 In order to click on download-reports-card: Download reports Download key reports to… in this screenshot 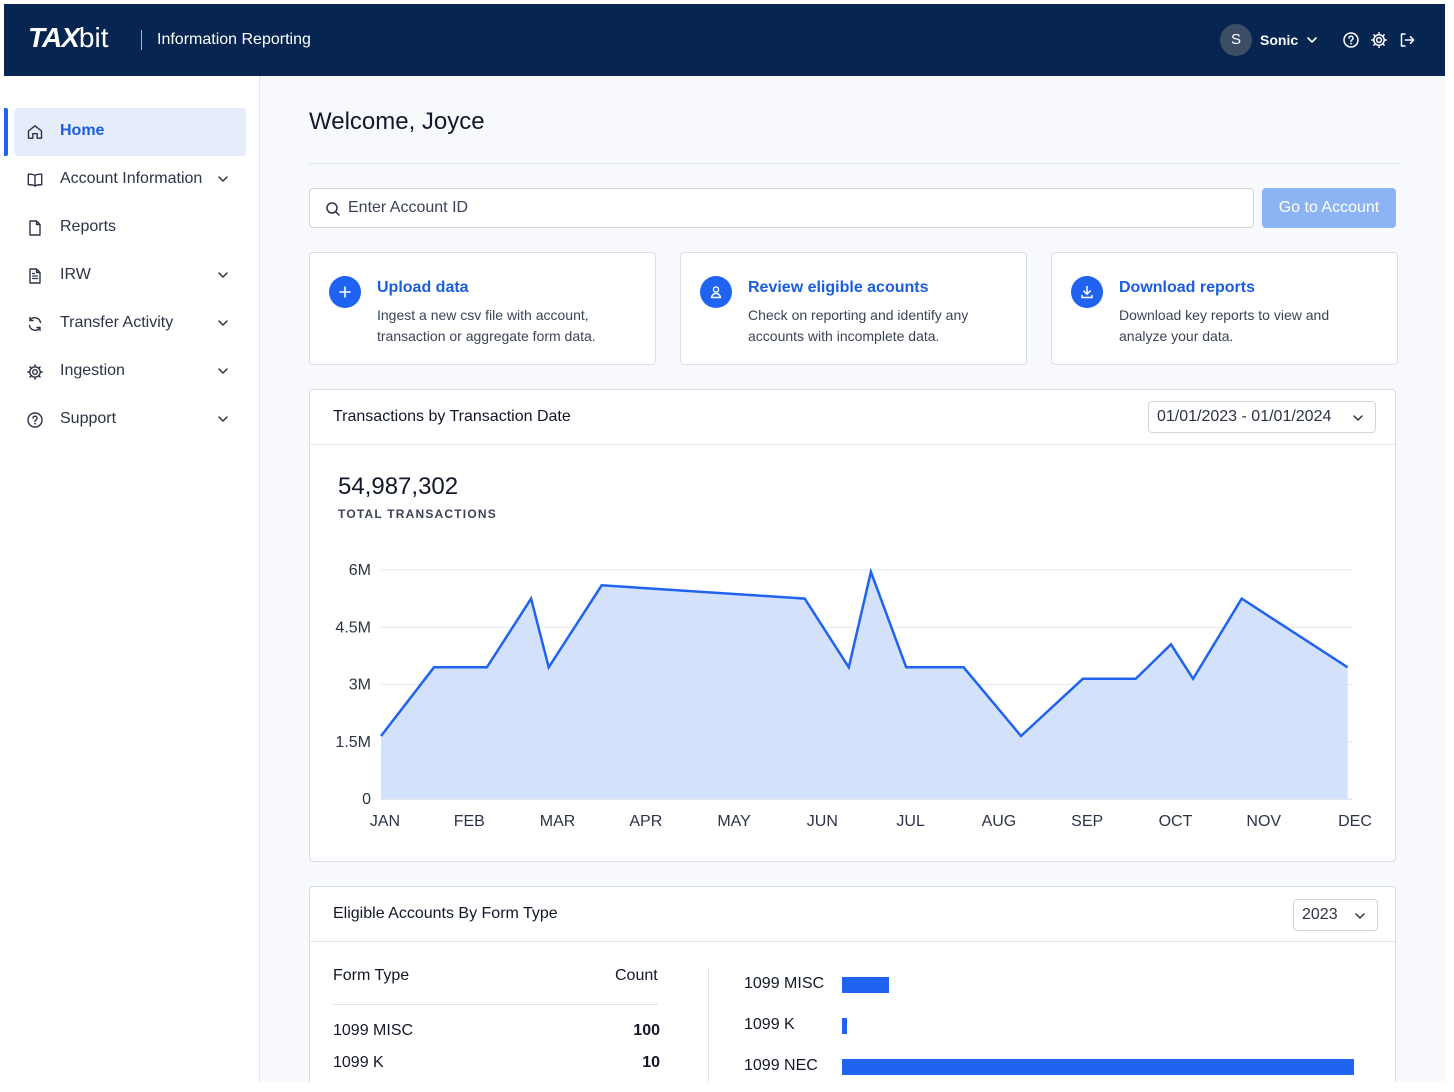, I will do `click(1224, 308)`.